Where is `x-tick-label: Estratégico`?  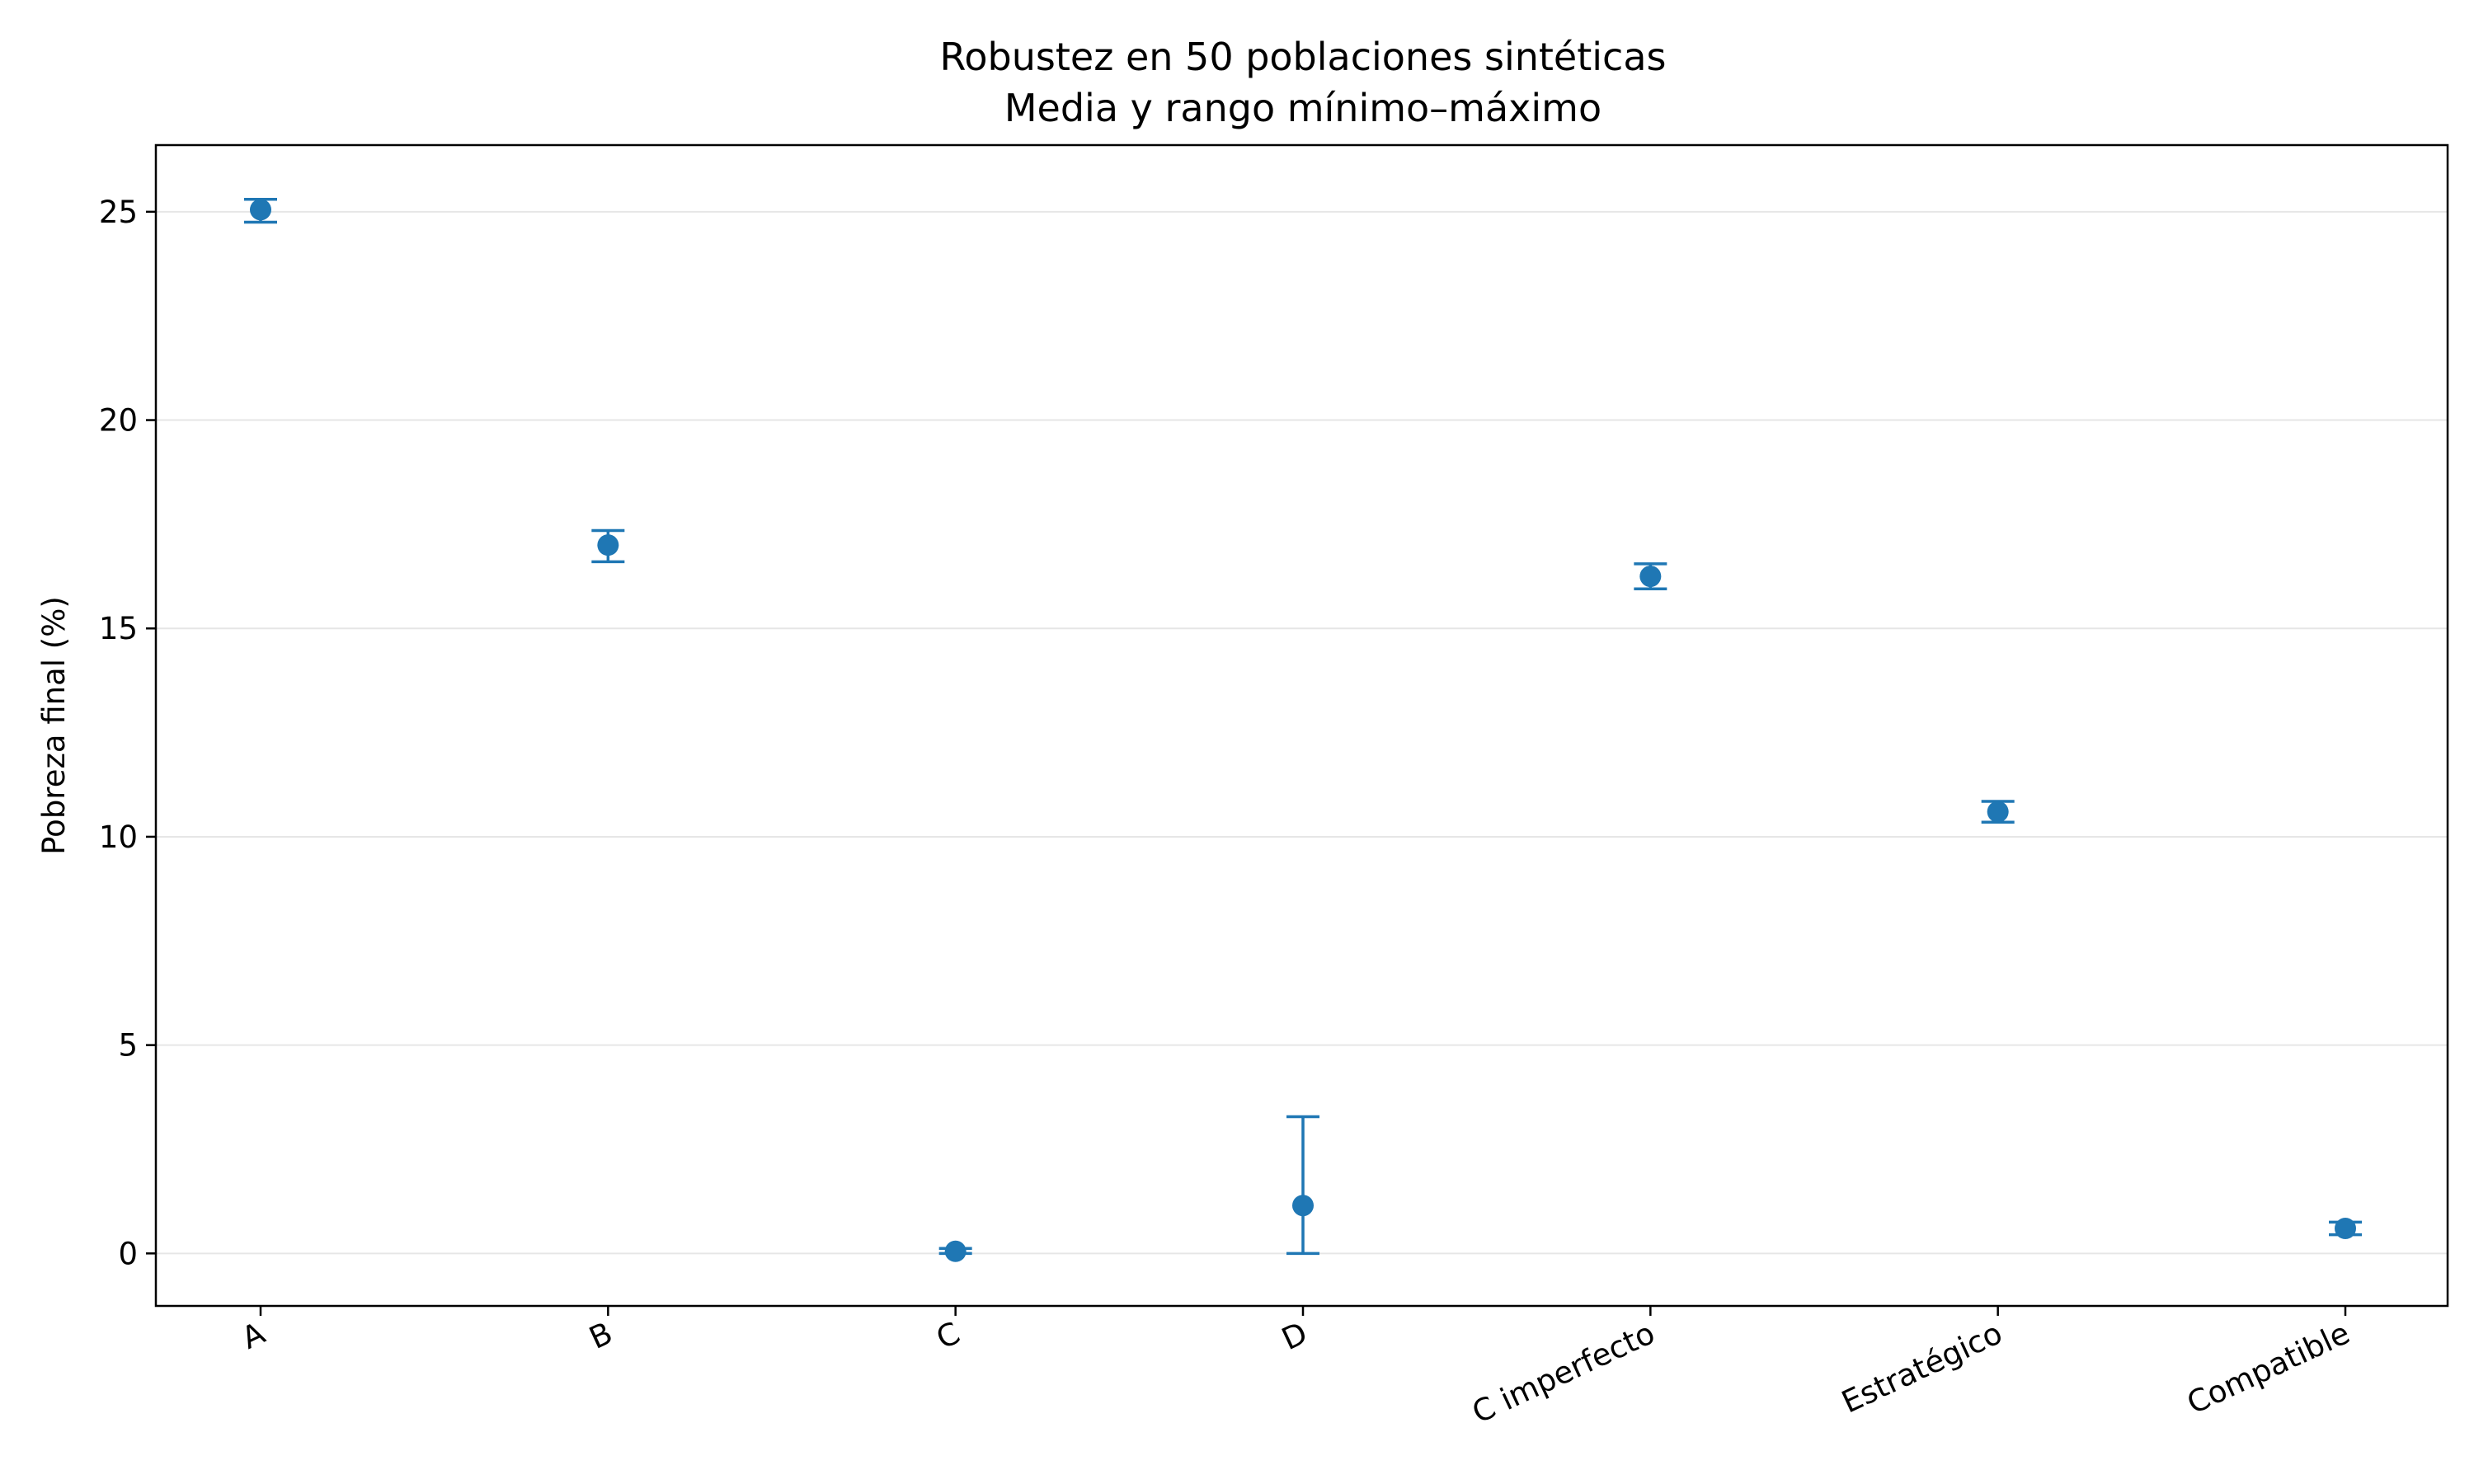
x-tick-label: Estratégico is located at coordinates (1922, 1367).